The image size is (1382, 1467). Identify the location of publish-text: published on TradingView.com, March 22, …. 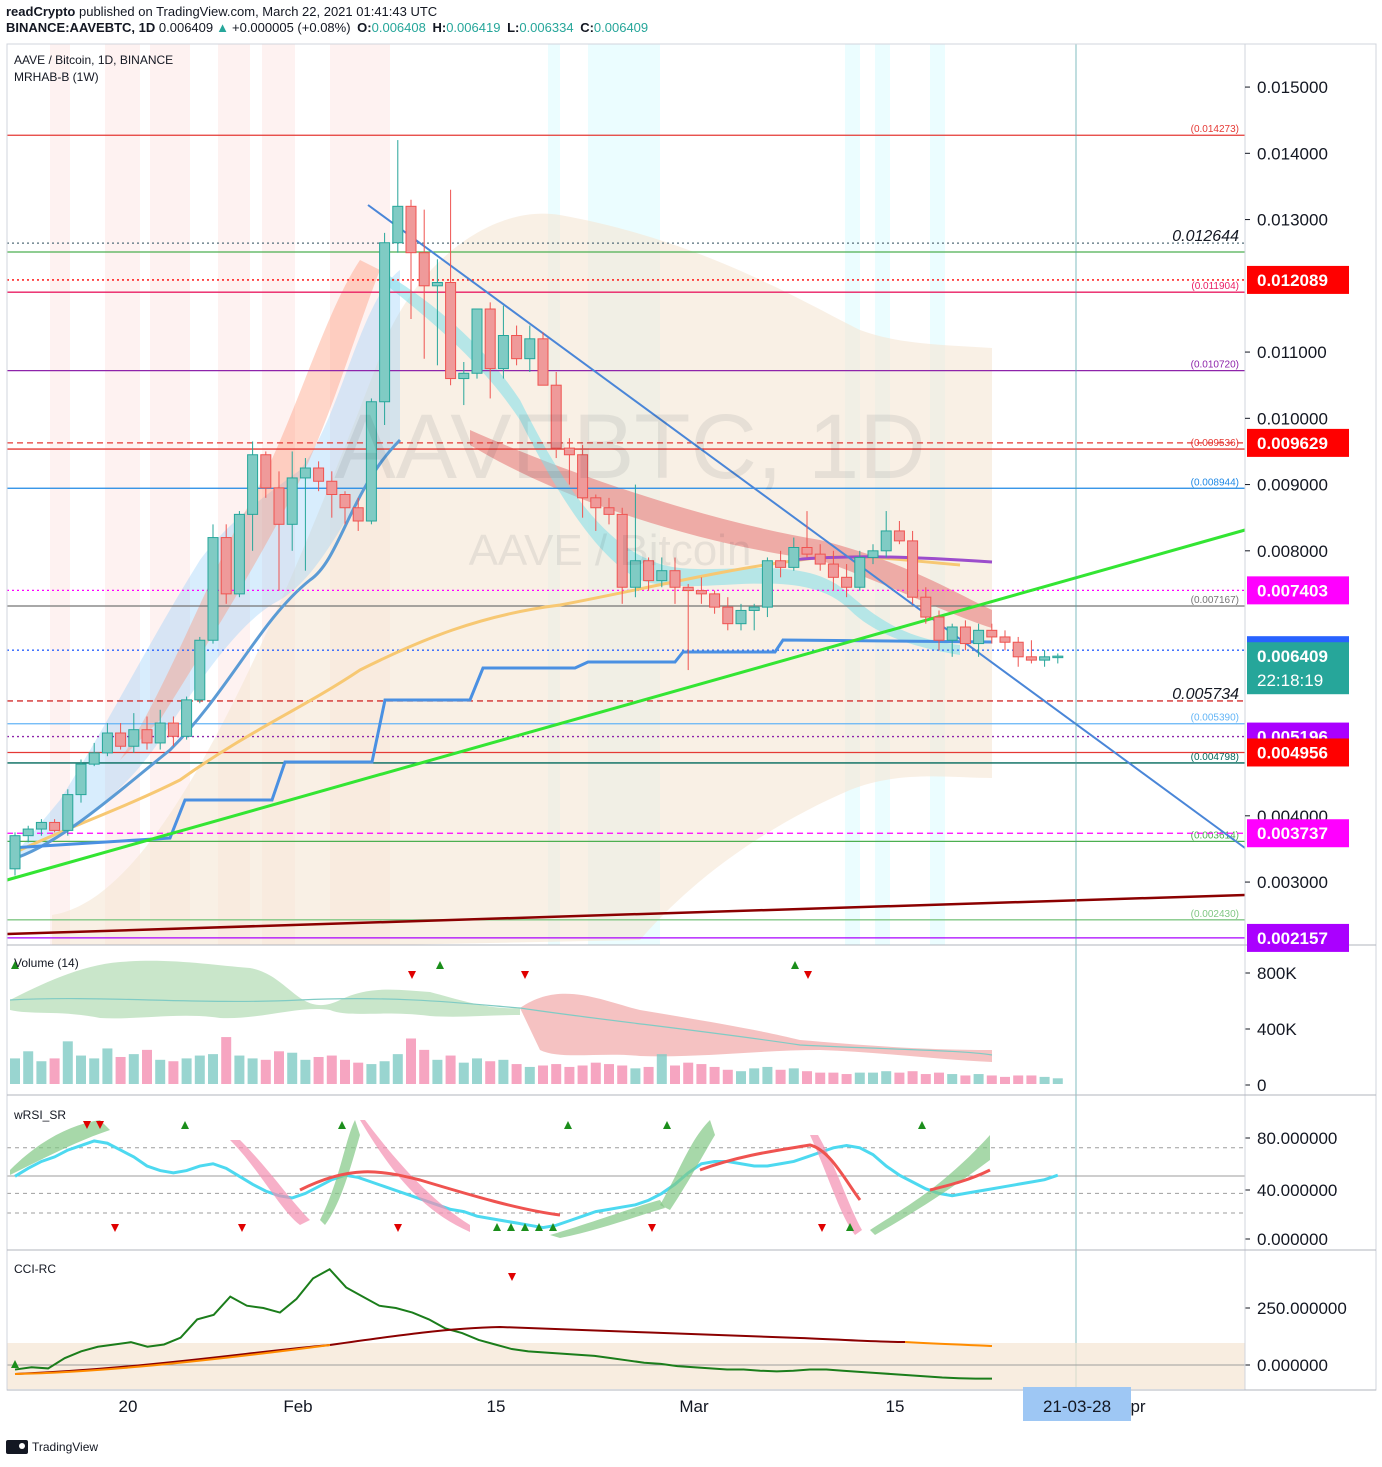
(258, 11).